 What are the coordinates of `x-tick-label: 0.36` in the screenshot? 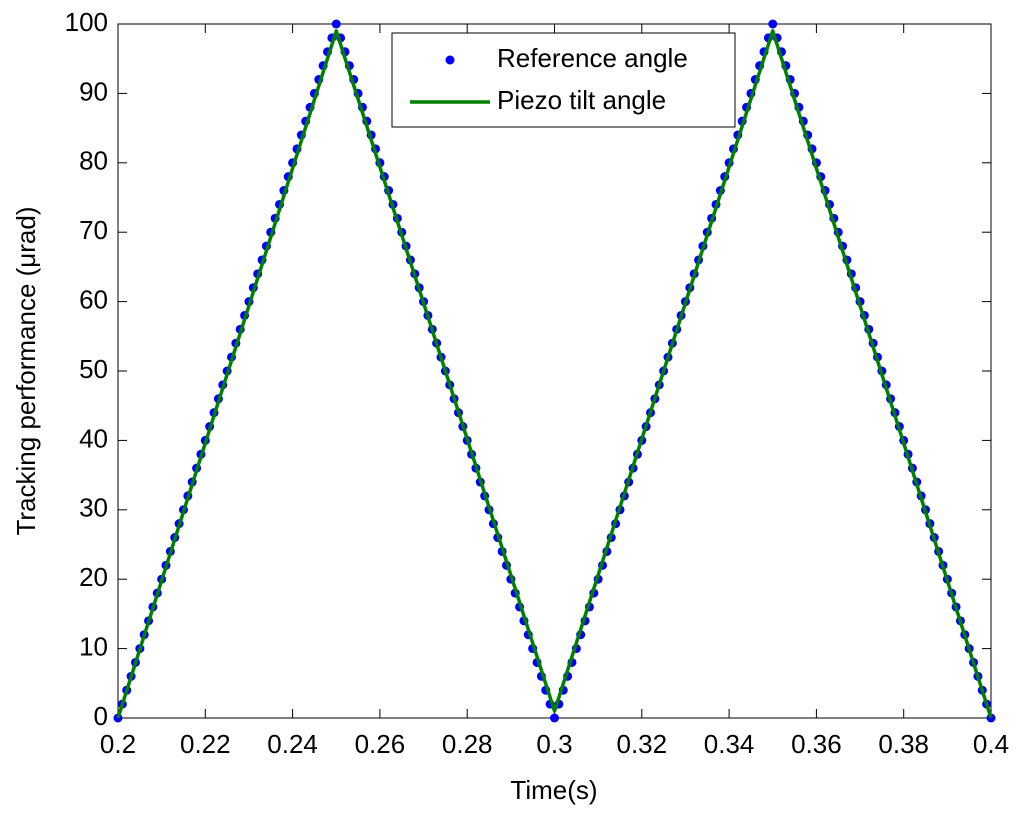 It's located at (816, 744).